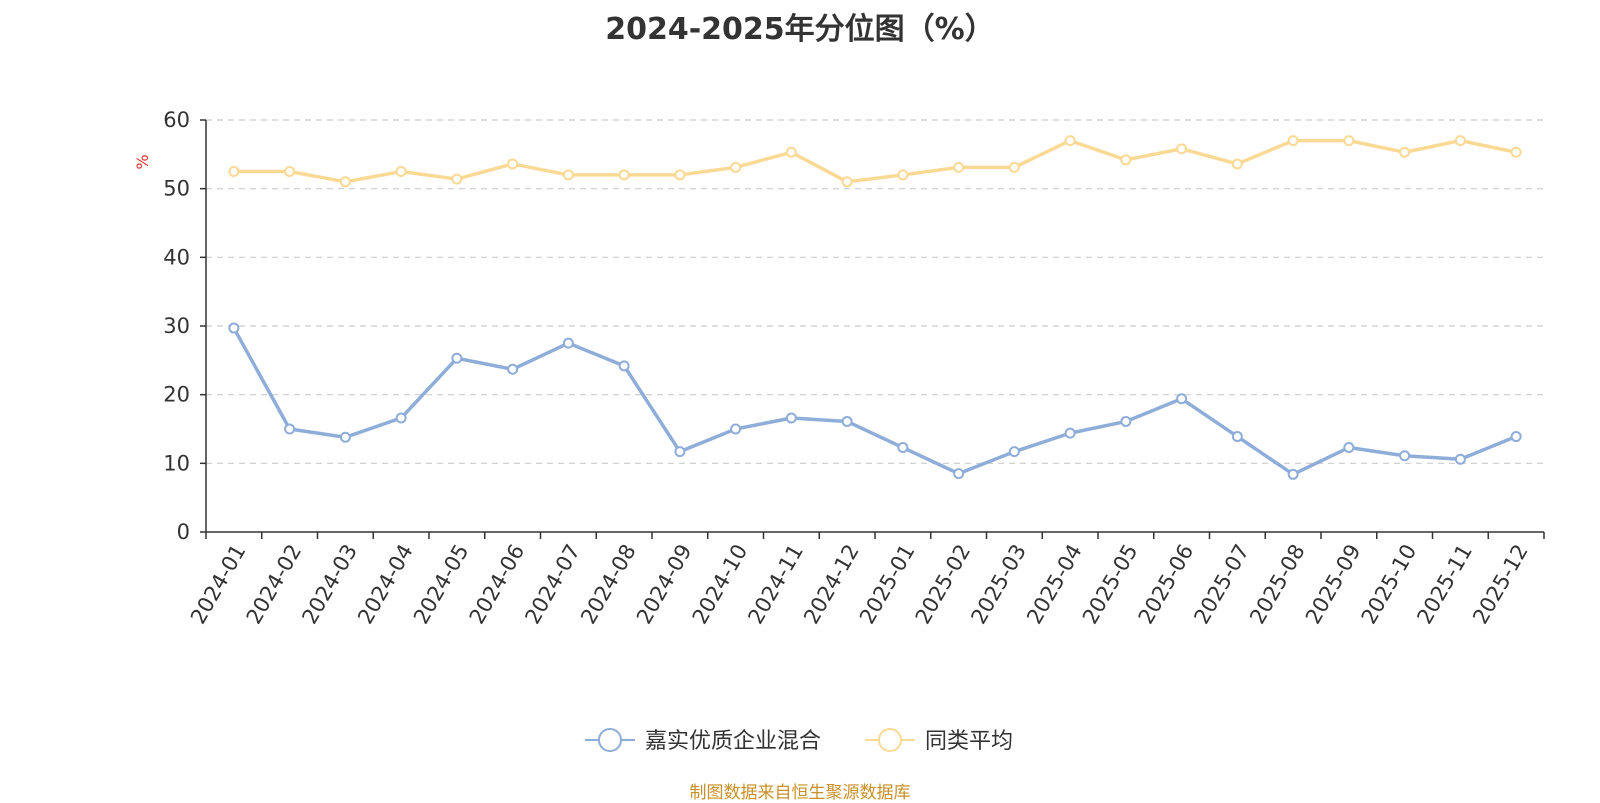 Image resolution: width=1600 pixels, height=803 pixels. Describe the element at coordinates (1389, 584) in the screenshot. I see `x-tick-label: 2025-10` at that location.